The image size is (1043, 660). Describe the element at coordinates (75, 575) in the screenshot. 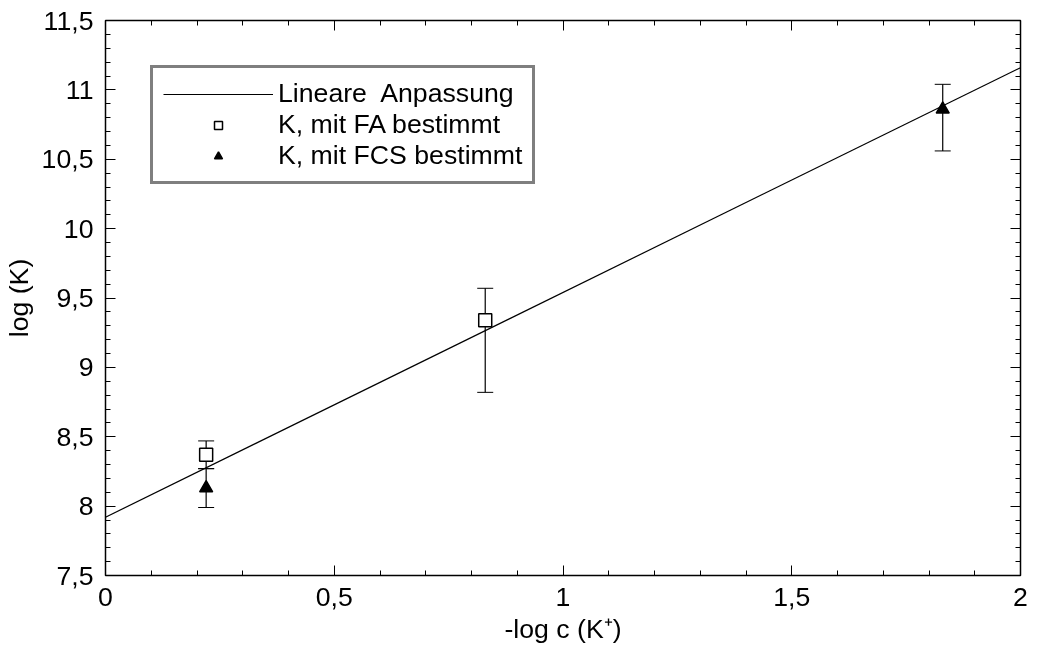

I see `y-tick-label: 7,5` at that location.